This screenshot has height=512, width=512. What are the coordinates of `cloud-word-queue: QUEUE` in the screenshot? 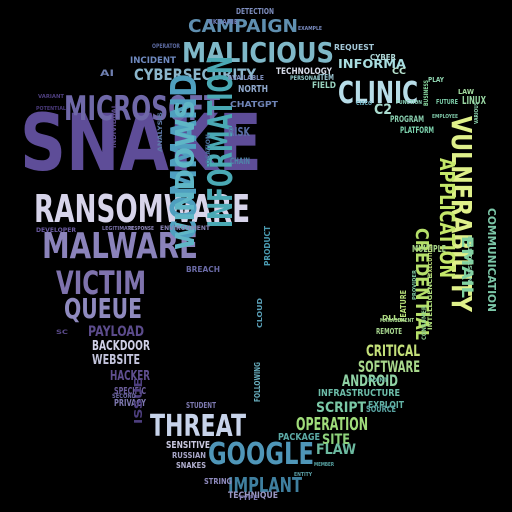 It's located at (103, 308).